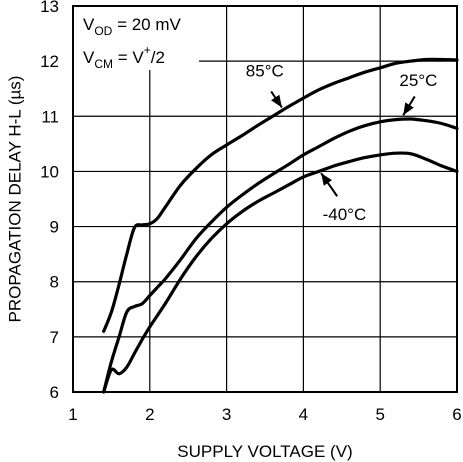 The width and height of the screenshot is (463, 462). Describe the element at coordinates (303, 414) in the screenshot. I see `x-tick-label: 4` at that location.